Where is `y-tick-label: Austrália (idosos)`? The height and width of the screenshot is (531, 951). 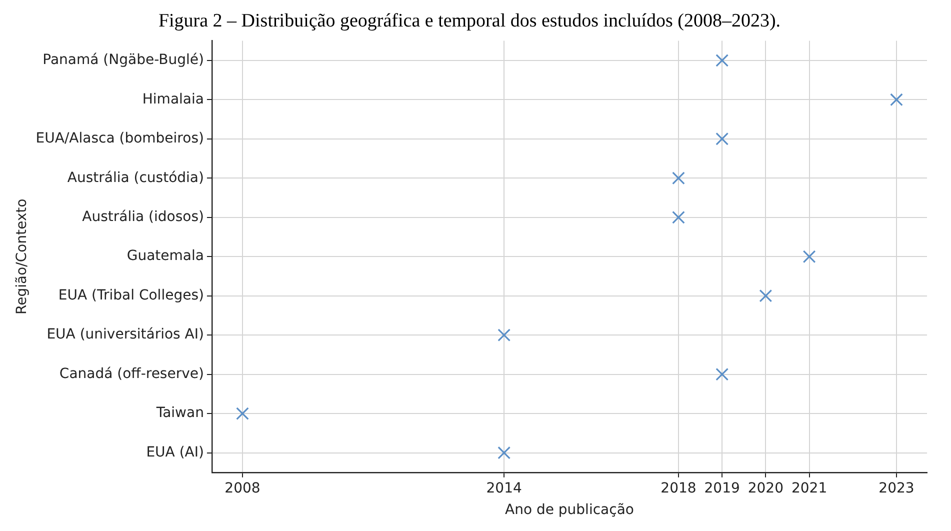 y-tick-label: Austrália (idosos) is located at coordinates (143, 217).